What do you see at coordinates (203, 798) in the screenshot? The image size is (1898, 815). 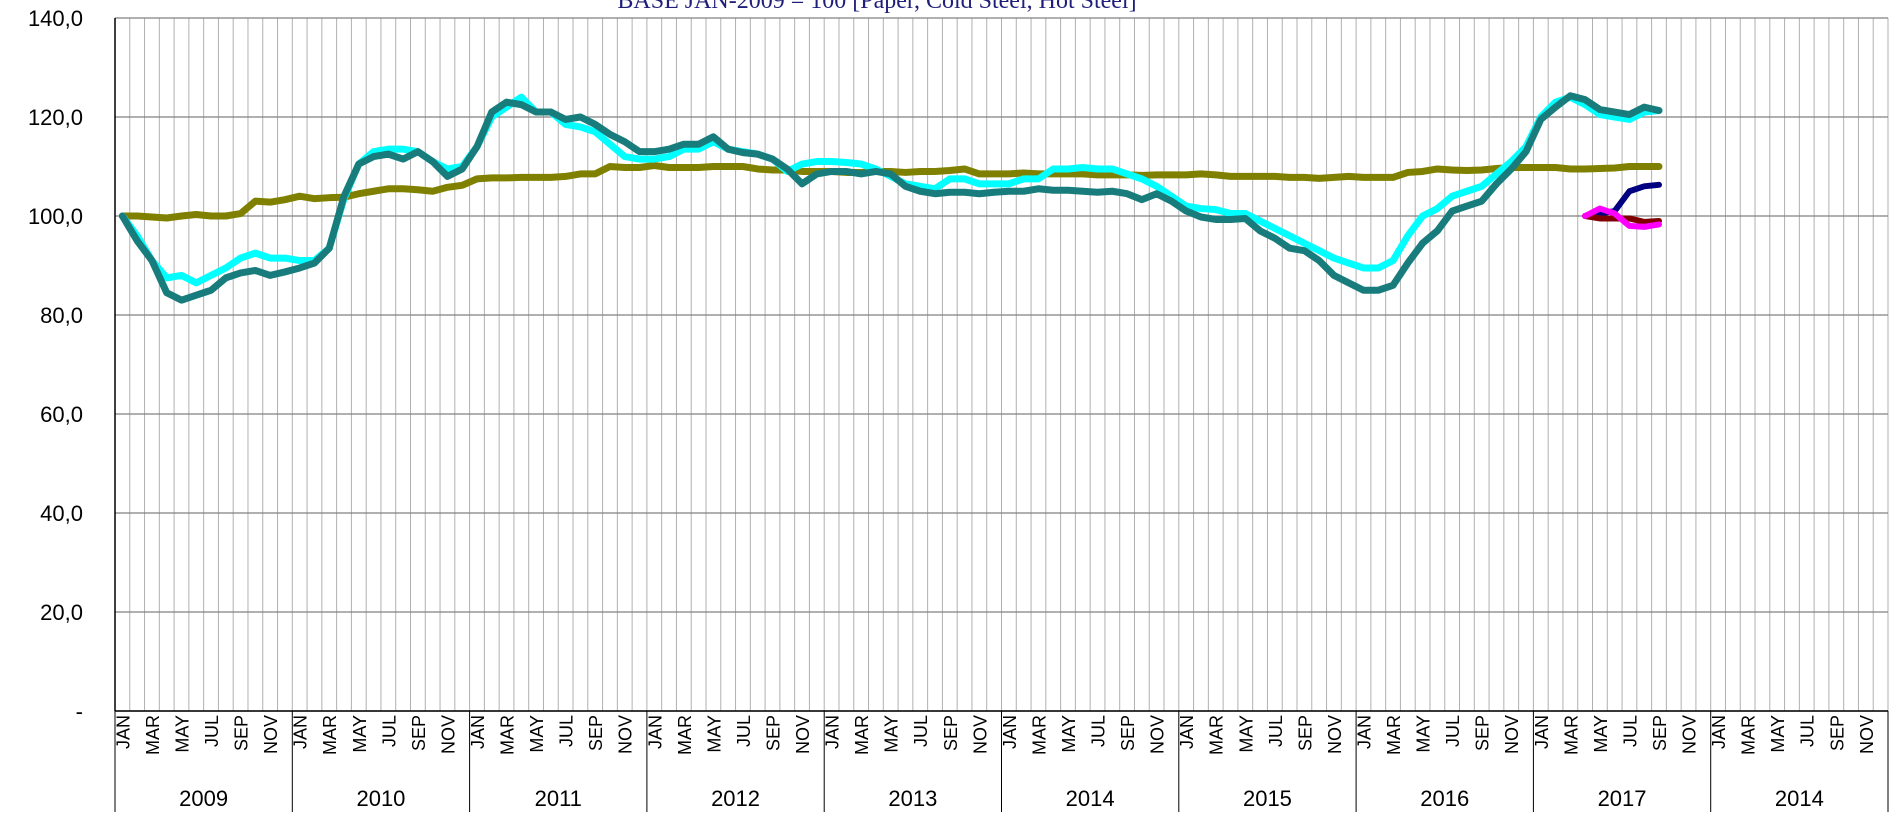 I see `year-label: 2009` at bounding box center [203, 798].